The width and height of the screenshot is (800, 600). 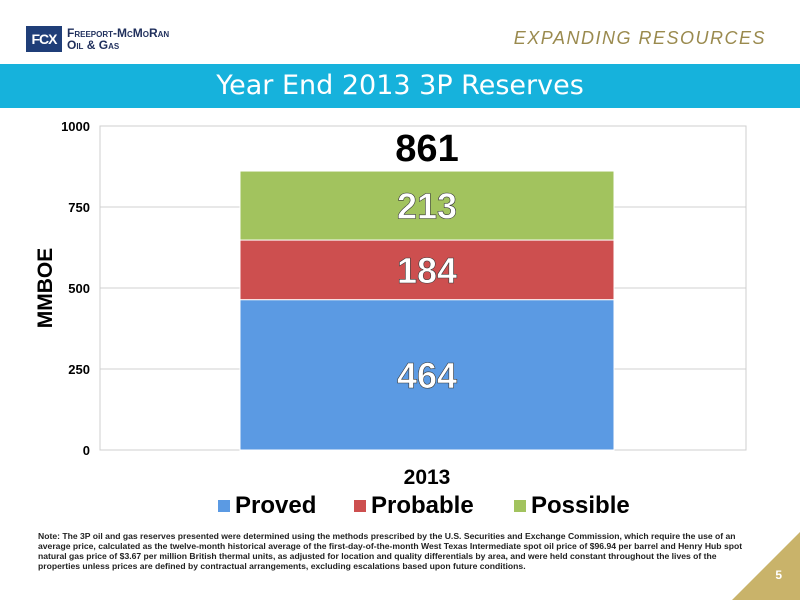 What do you see at coordinates (580, 505) in the screenshot?
I see `legend-label-possible: Possible` at bounding box center [580, 505].